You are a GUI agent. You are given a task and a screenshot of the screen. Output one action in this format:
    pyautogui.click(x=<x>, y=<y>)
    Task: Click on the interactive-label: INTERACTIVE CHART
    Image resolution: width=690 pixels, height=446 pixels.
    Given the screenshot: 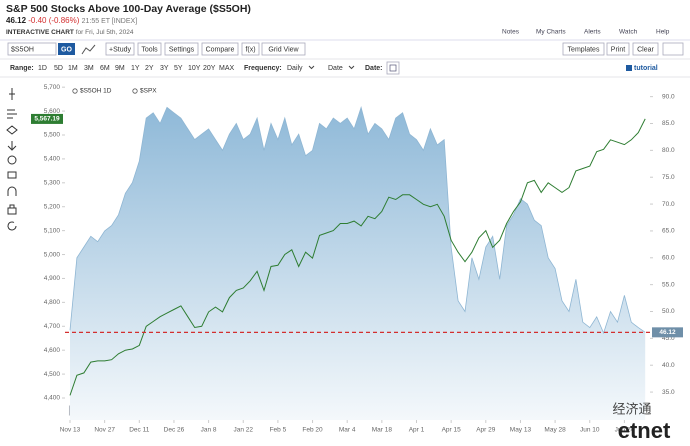 What is the action you would take?
    pyautogui.click(x=40, y=32)
    